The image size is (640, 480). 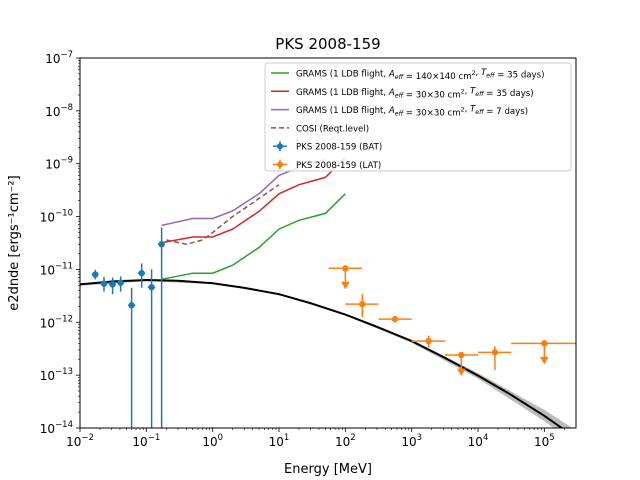 I want to click on y-tick-label-1: 10⁻¹³, so click(x=56, y=375).